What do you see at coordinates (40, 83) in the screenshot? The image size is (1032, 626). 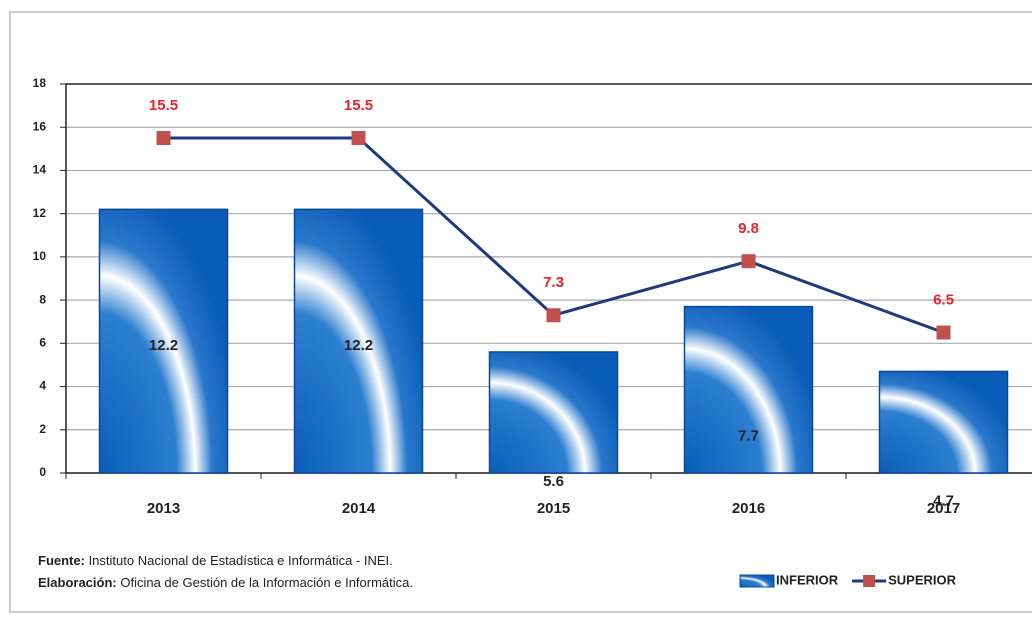 I see `y-tick-label: 18` at bounding box center [40, 83].